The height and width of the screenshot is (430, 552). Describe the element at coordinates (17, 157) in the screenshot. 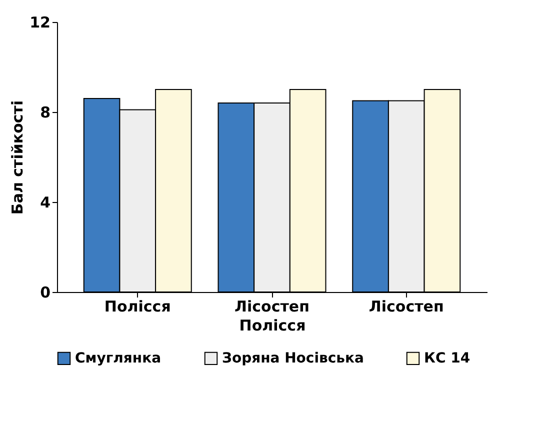

I see `y-axis-title: Бал стійкості` at that location.